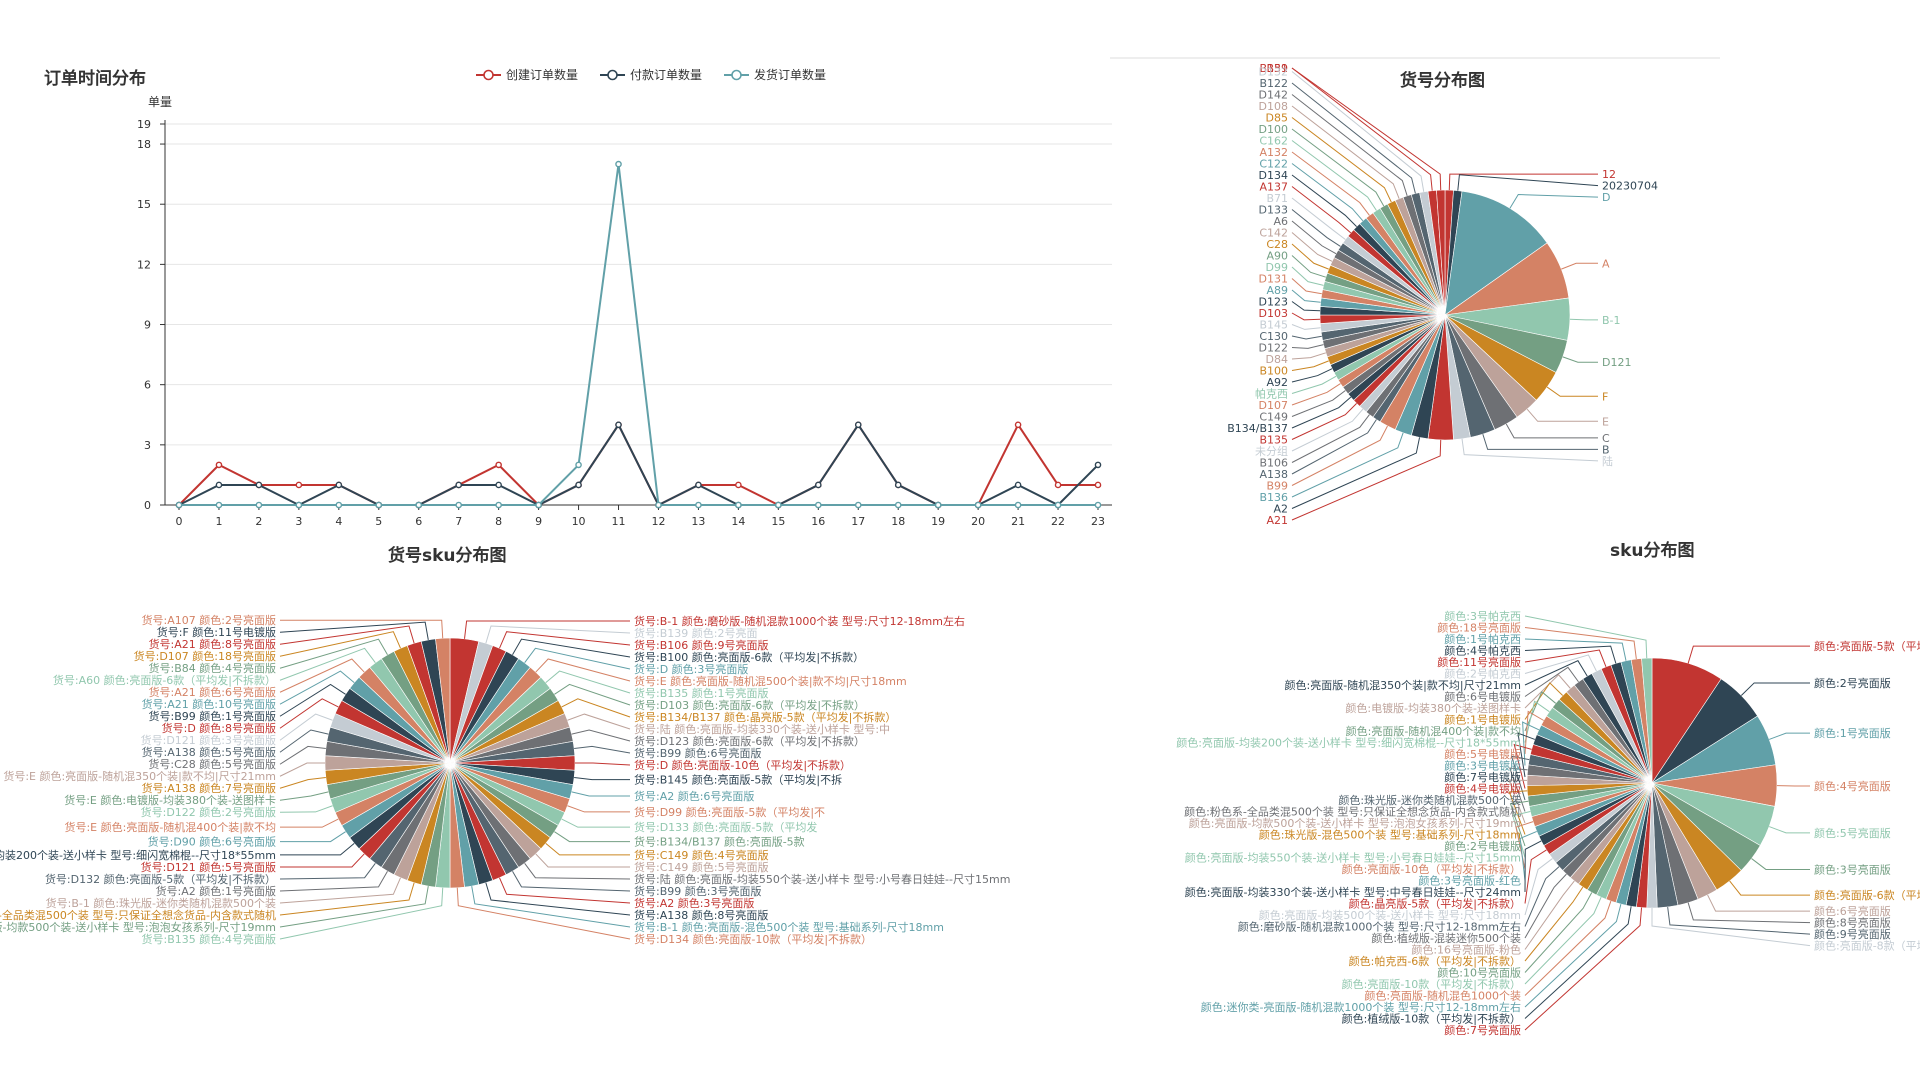 The image size is (1920, 1080). What do you see at coordinates (1273, 405) in the screenshot?
I see `slice-label: D107` at bounding box center [1273, 405].